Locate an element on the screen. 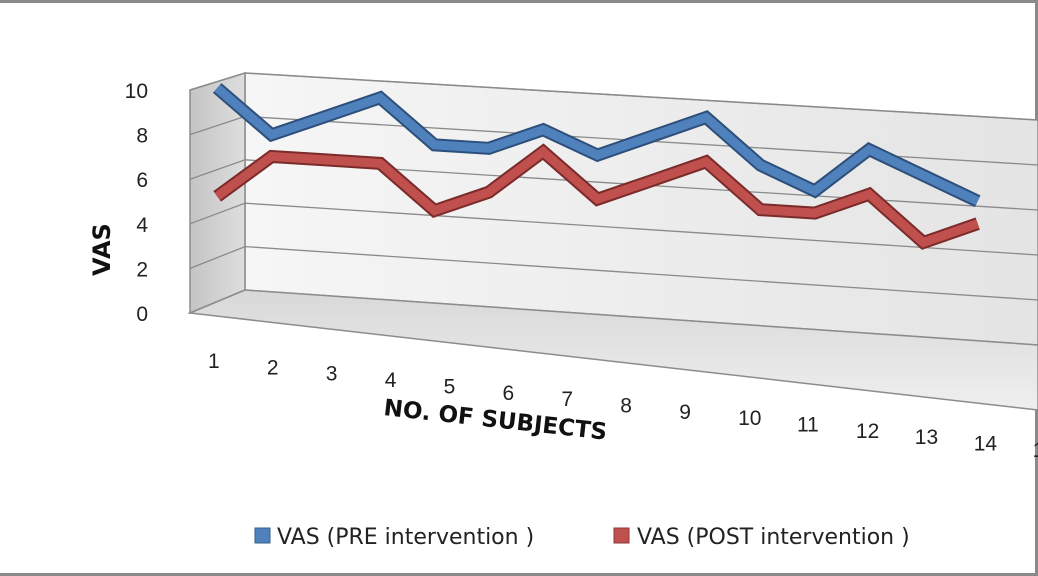 The image size is (1038, 576). y-tick-label: 4 is located at coordinates (142, 225).